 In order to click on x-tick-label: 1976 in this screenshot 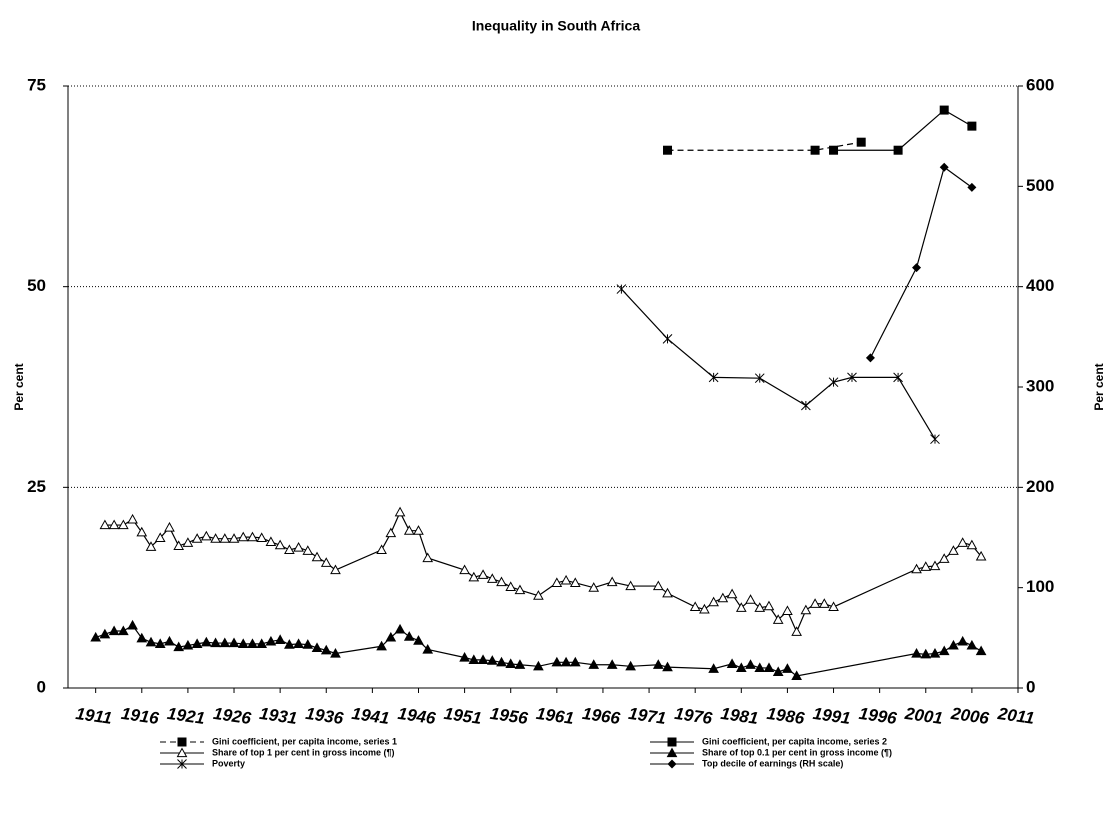, I will do `click(693, 716)`.